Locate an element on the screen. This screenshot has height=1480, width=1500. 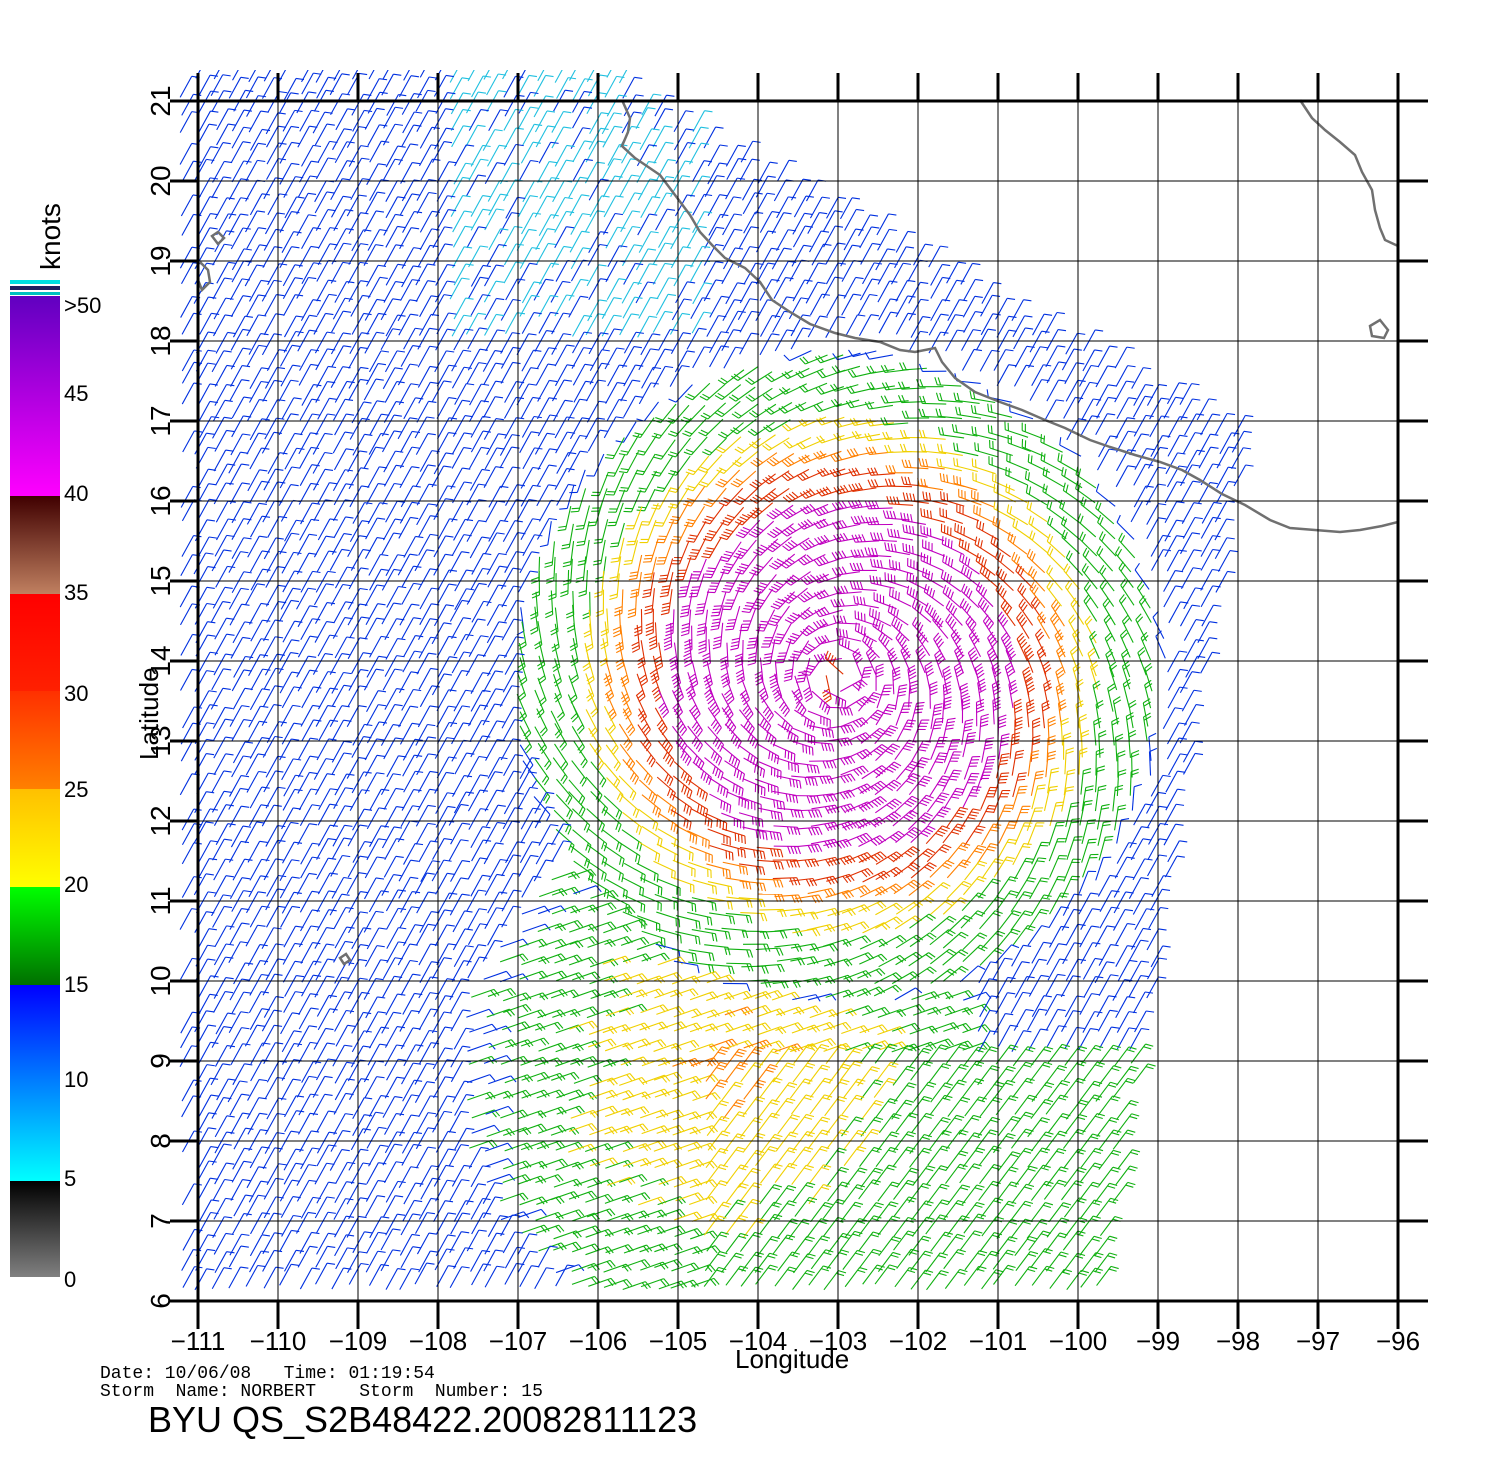
legend-label: 15 is located at coordinates (76, 984).